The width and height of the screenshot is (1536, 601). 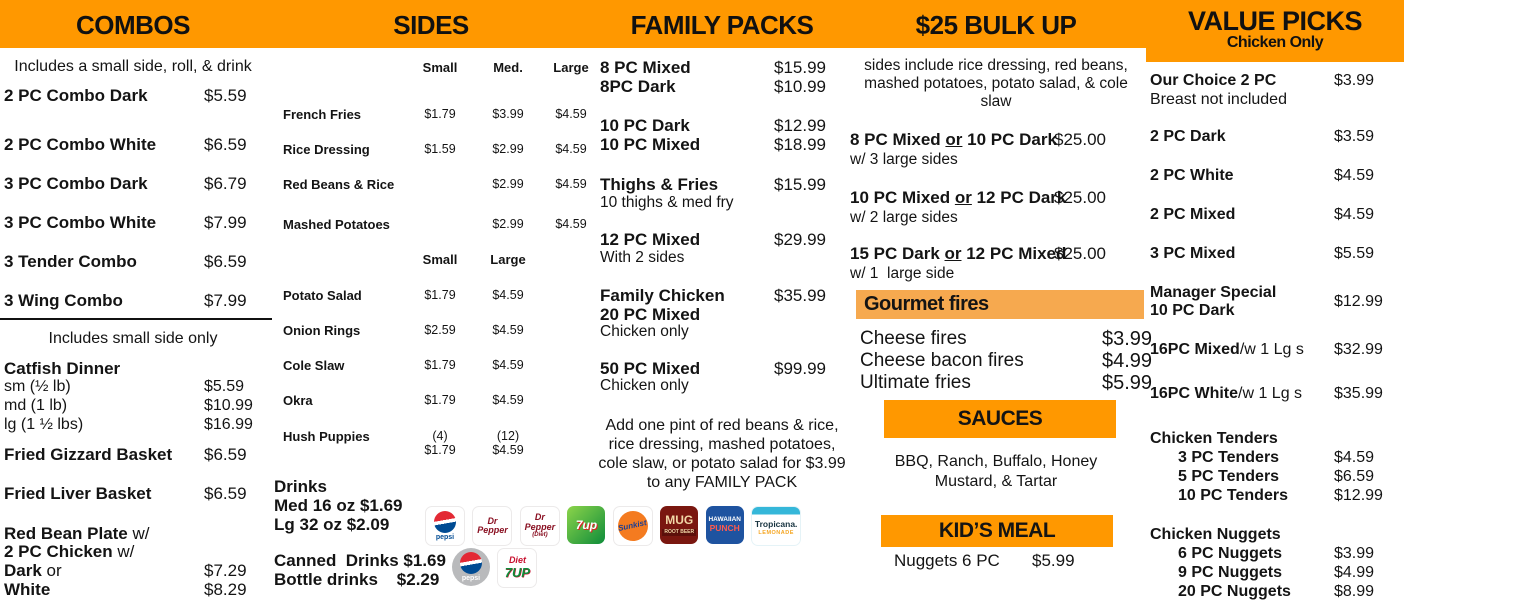 I want to click on combos-note: Includes a small side, roll, & drink, so click(x=133, y=66).